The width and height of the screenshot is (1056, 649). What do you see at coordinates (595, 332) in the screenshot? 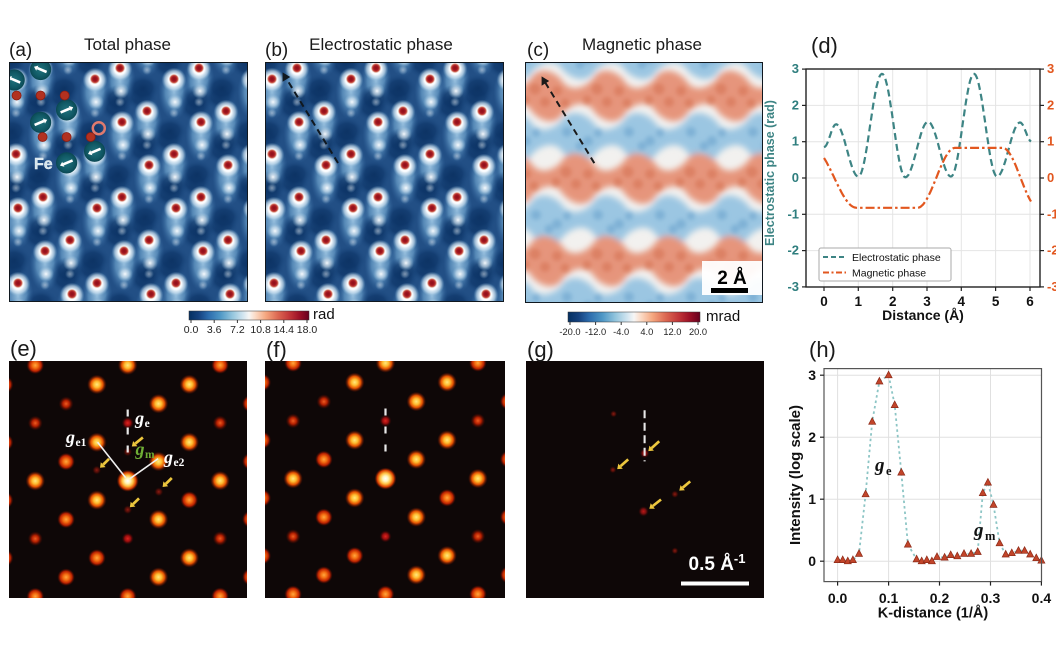
I see `svg-text: -12.0` at bounding box center [595, 332].